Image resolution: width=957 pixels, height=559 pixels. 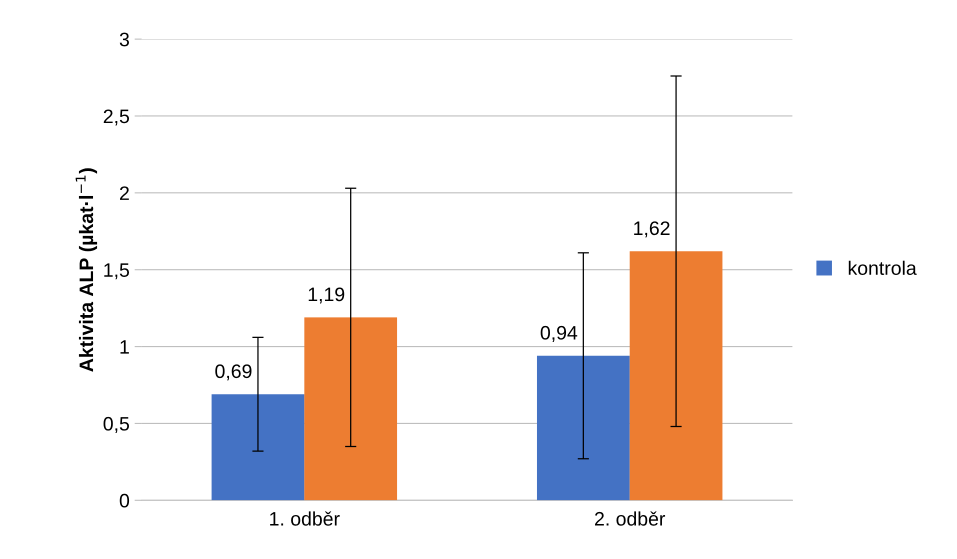 I want to click on y-tick-label: 3, so click(x=124, y=39).